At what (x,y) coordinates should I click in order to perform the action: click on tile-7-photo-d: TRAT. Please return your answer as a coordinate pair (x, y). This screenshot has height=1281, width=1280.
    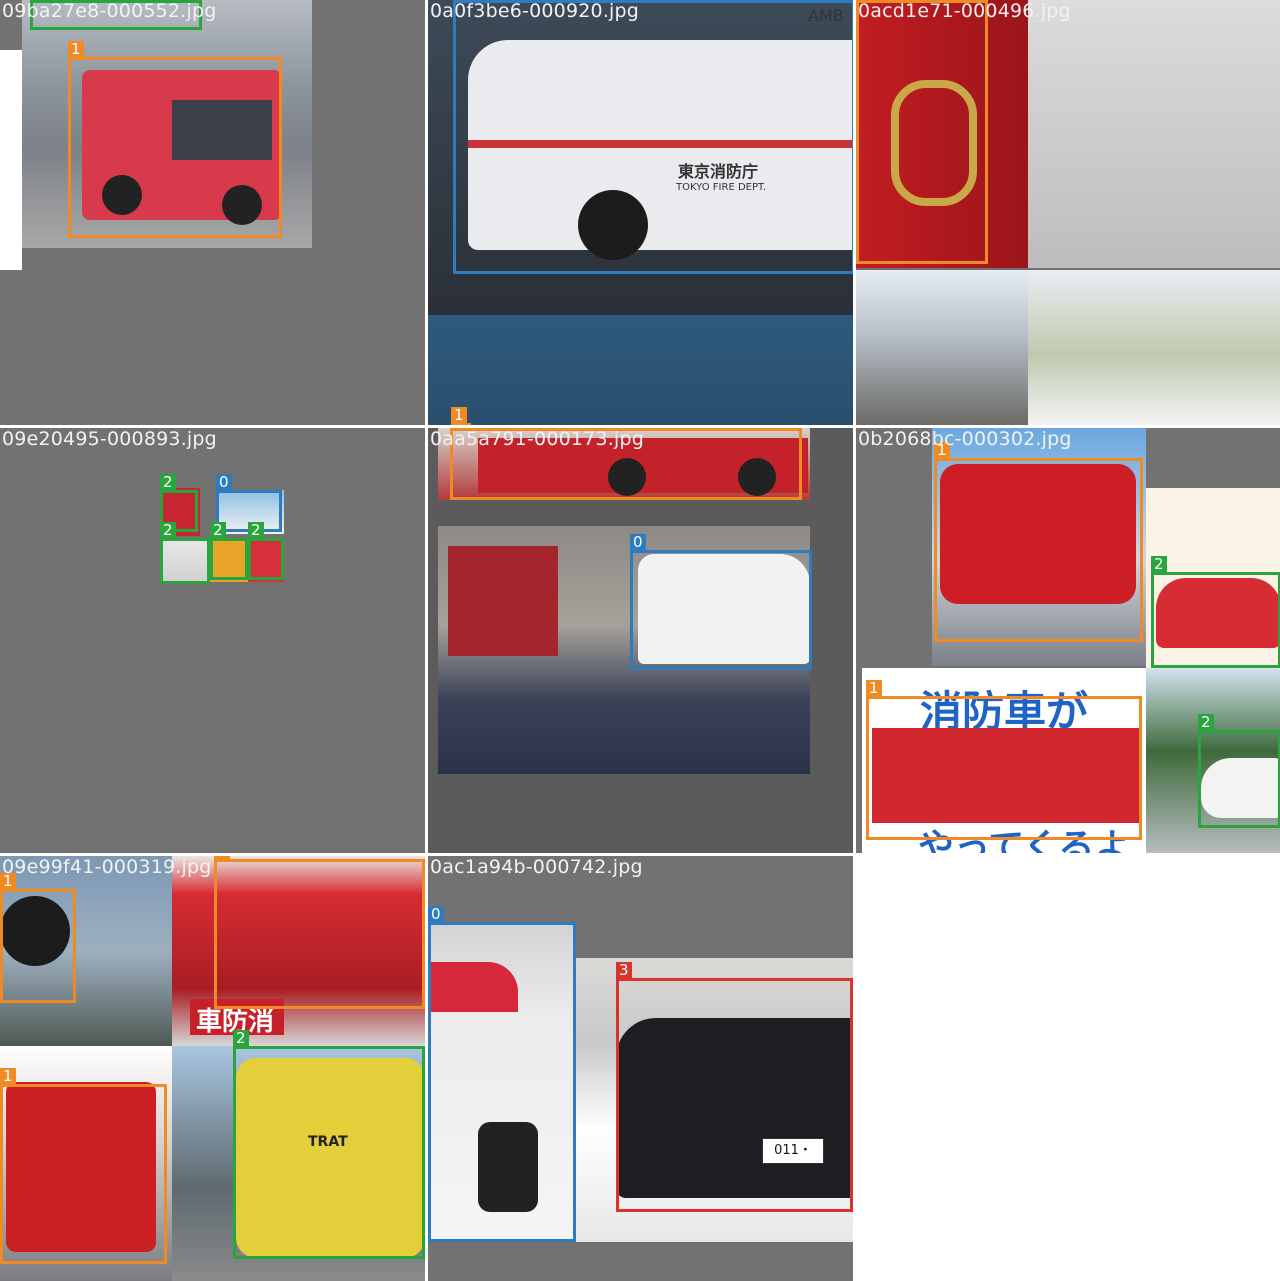
    Looking at the image, I should click on (298, 1163).